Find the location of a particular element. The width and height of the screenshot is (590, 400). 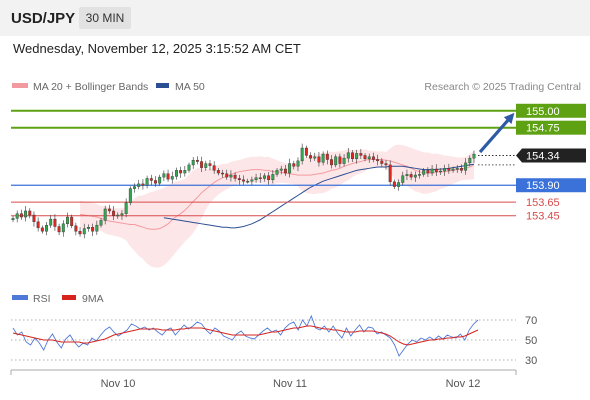

rsi-ma-legend-swatch is located at coordinates (69, 297).